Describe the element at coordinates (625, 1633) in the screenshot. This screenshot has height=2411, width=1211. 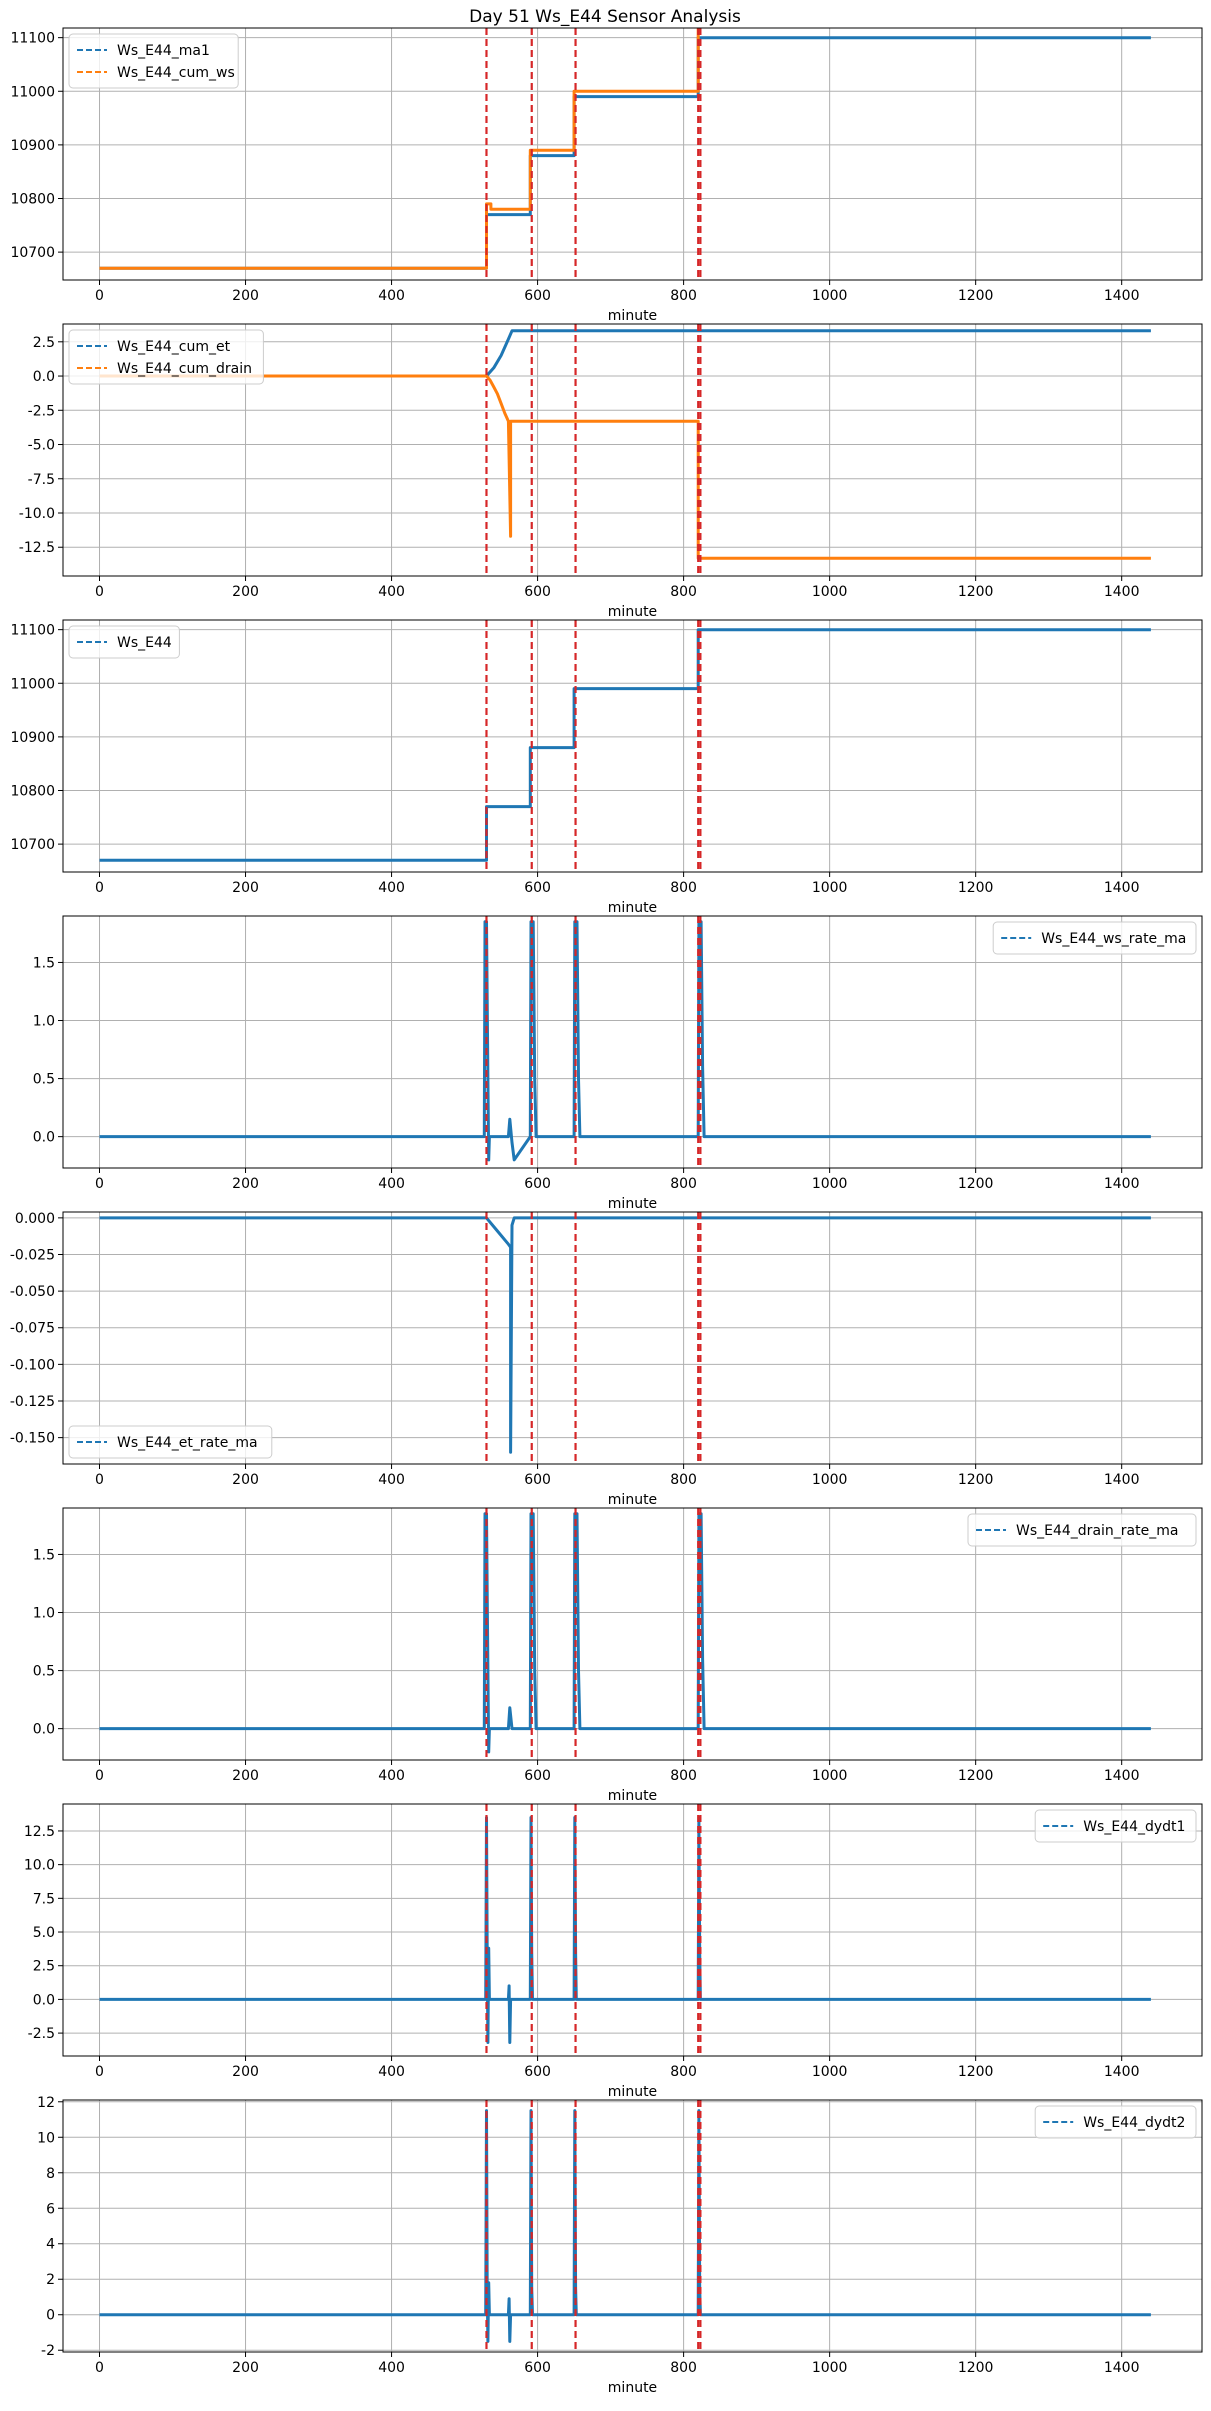
I see `series-line-Ws_E44_drain_rate_ma` at that location.